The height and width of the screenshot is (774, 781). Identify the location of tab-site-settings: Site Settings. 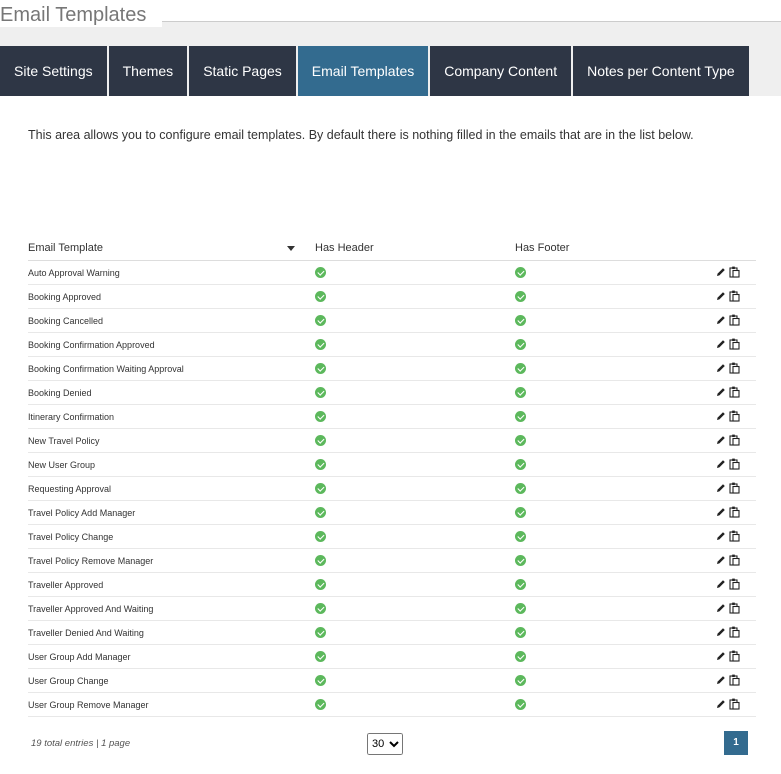
(53, 71).